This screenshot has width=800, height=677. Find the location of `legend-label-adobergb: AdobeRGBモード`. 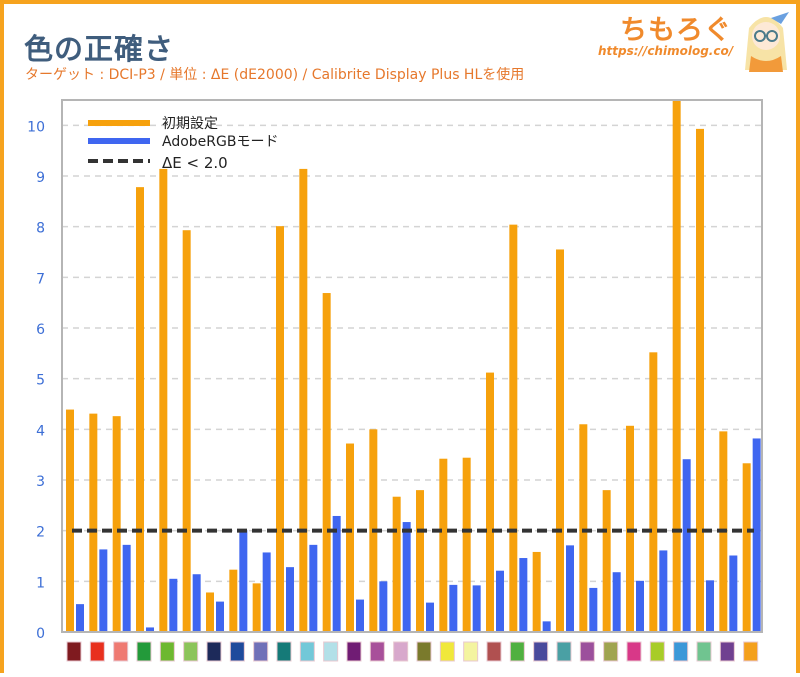

legend-label-adobergb: AdobeRGBモード is located at coordinates (220, 142).